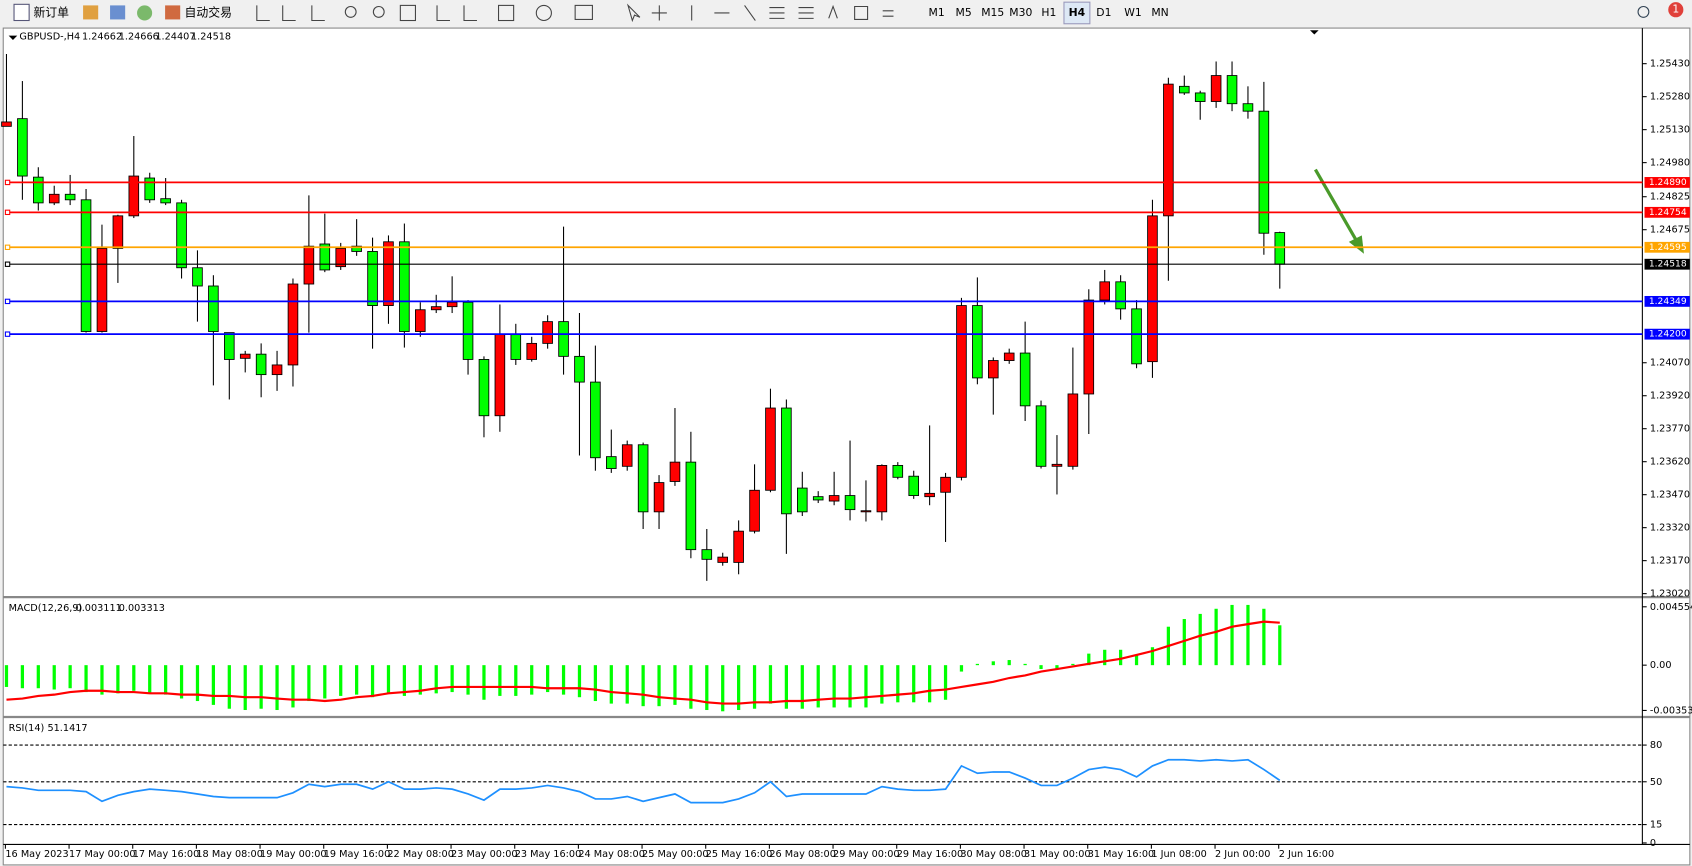 The height and width of the screenshot is (866, 1692). What do you see at coordinates (211, 37) in the screenshot?
I see `header-close: 1.24518` at bounding box center [211, 37].